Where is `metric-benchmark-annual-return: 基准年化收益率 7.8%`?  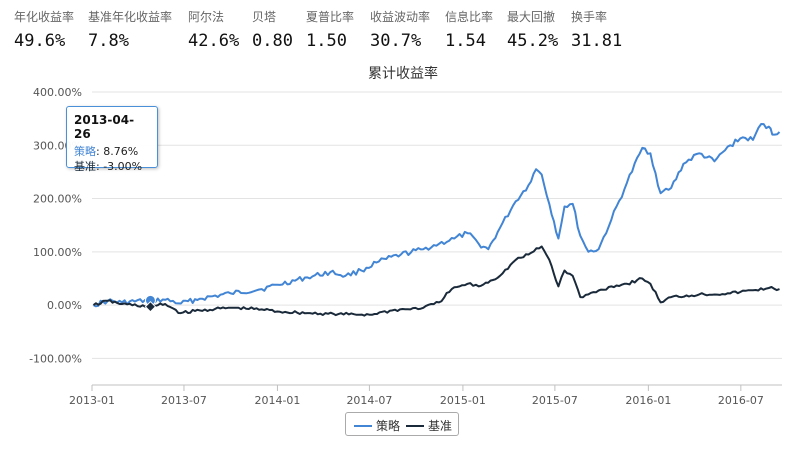 metric-benchmark-annual-return: 基准年化收益率 7.8% is located at coordinates (130, 29).